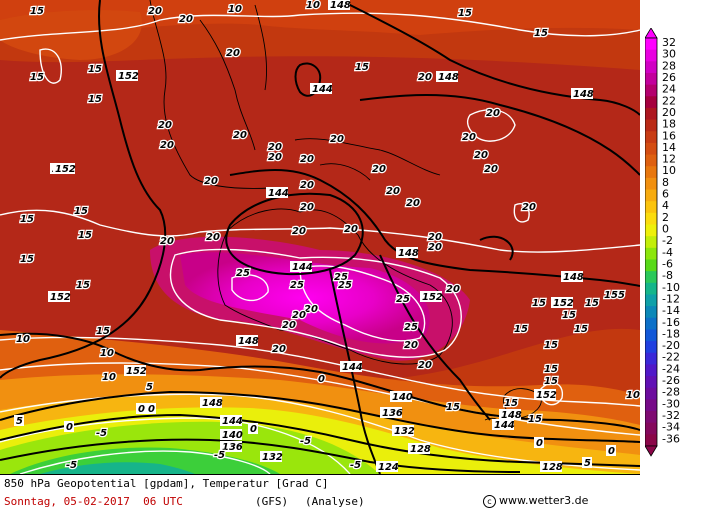 The height and width of the screenshot is (514, 704). Describe the element at coordinates (535, 501) in the screenshot. I see `credit-link: c www.wetter3.de` at that location.